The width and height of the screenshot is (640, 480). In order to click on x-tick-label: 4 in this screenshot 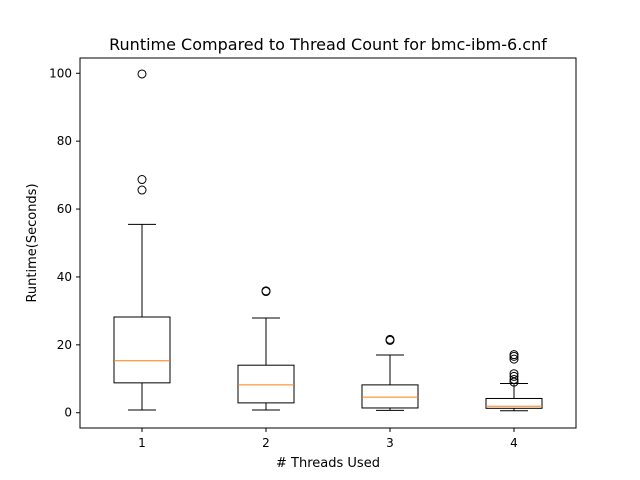, I will do `click(514, 443)`.